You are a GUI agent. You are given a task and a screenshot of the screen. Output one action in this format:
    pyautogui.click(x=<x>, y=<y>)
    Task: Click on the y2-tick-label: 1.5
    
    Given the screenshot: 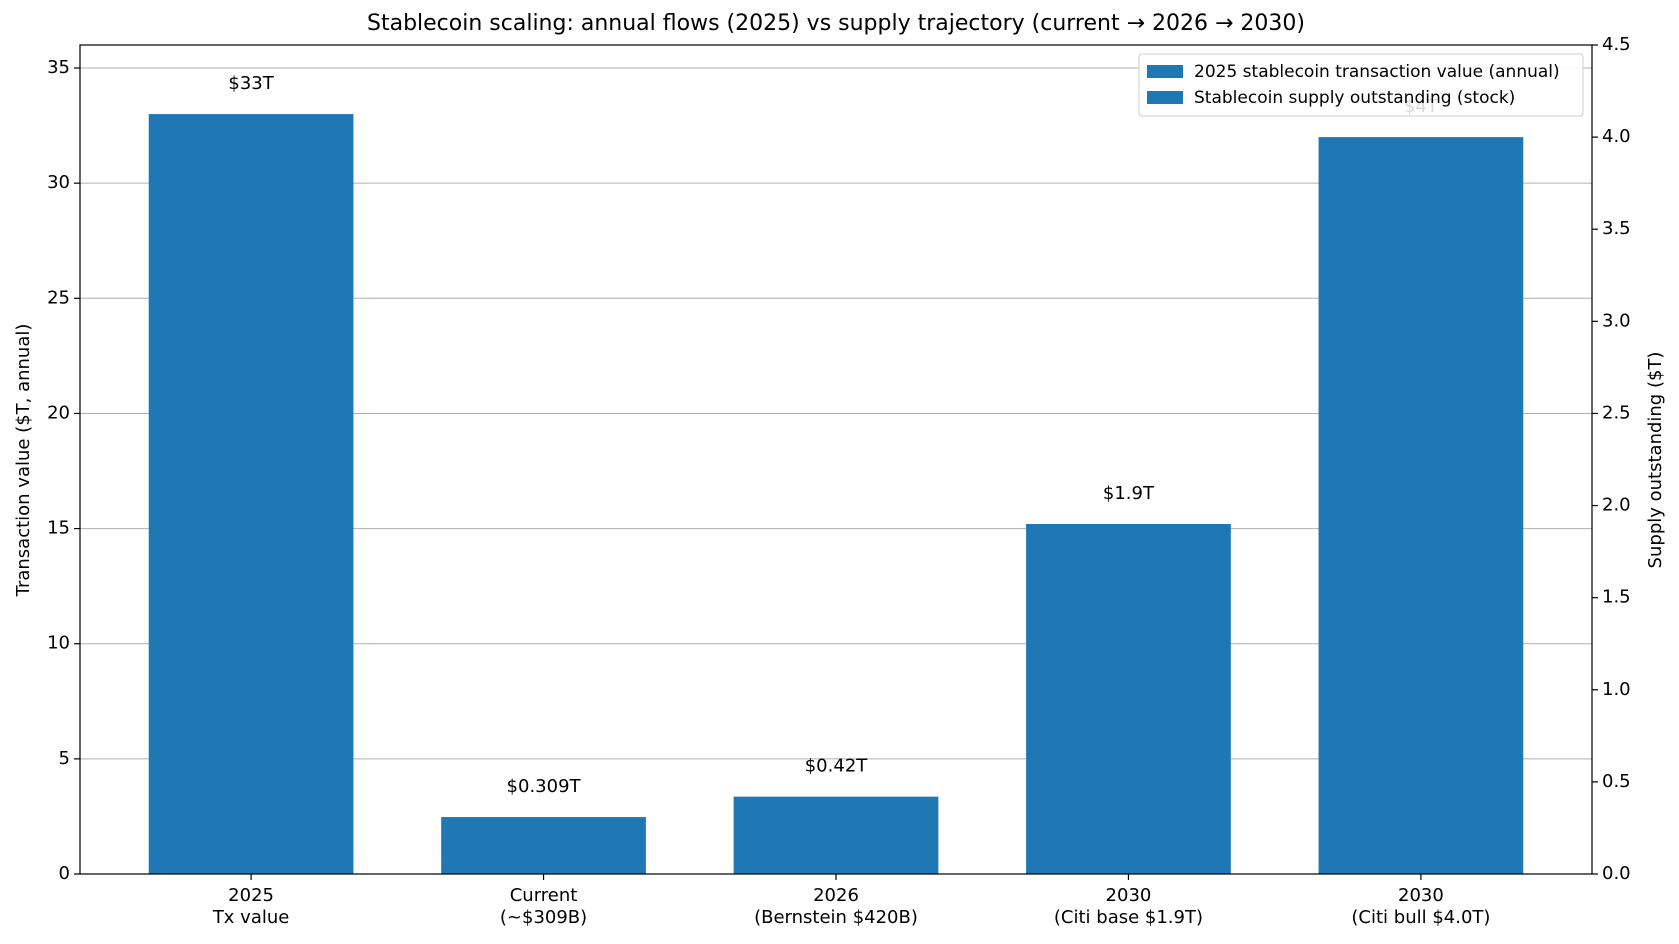 What is the action you would take?
    pyautogui.click(x=1616, y=597)
    